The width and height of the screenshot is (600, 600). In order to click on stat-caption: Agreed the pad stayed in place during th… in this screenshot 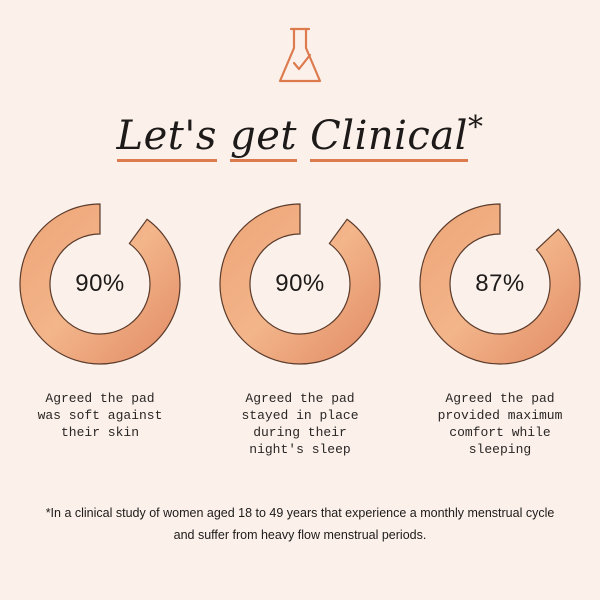, I will do `click(300, 424)`.